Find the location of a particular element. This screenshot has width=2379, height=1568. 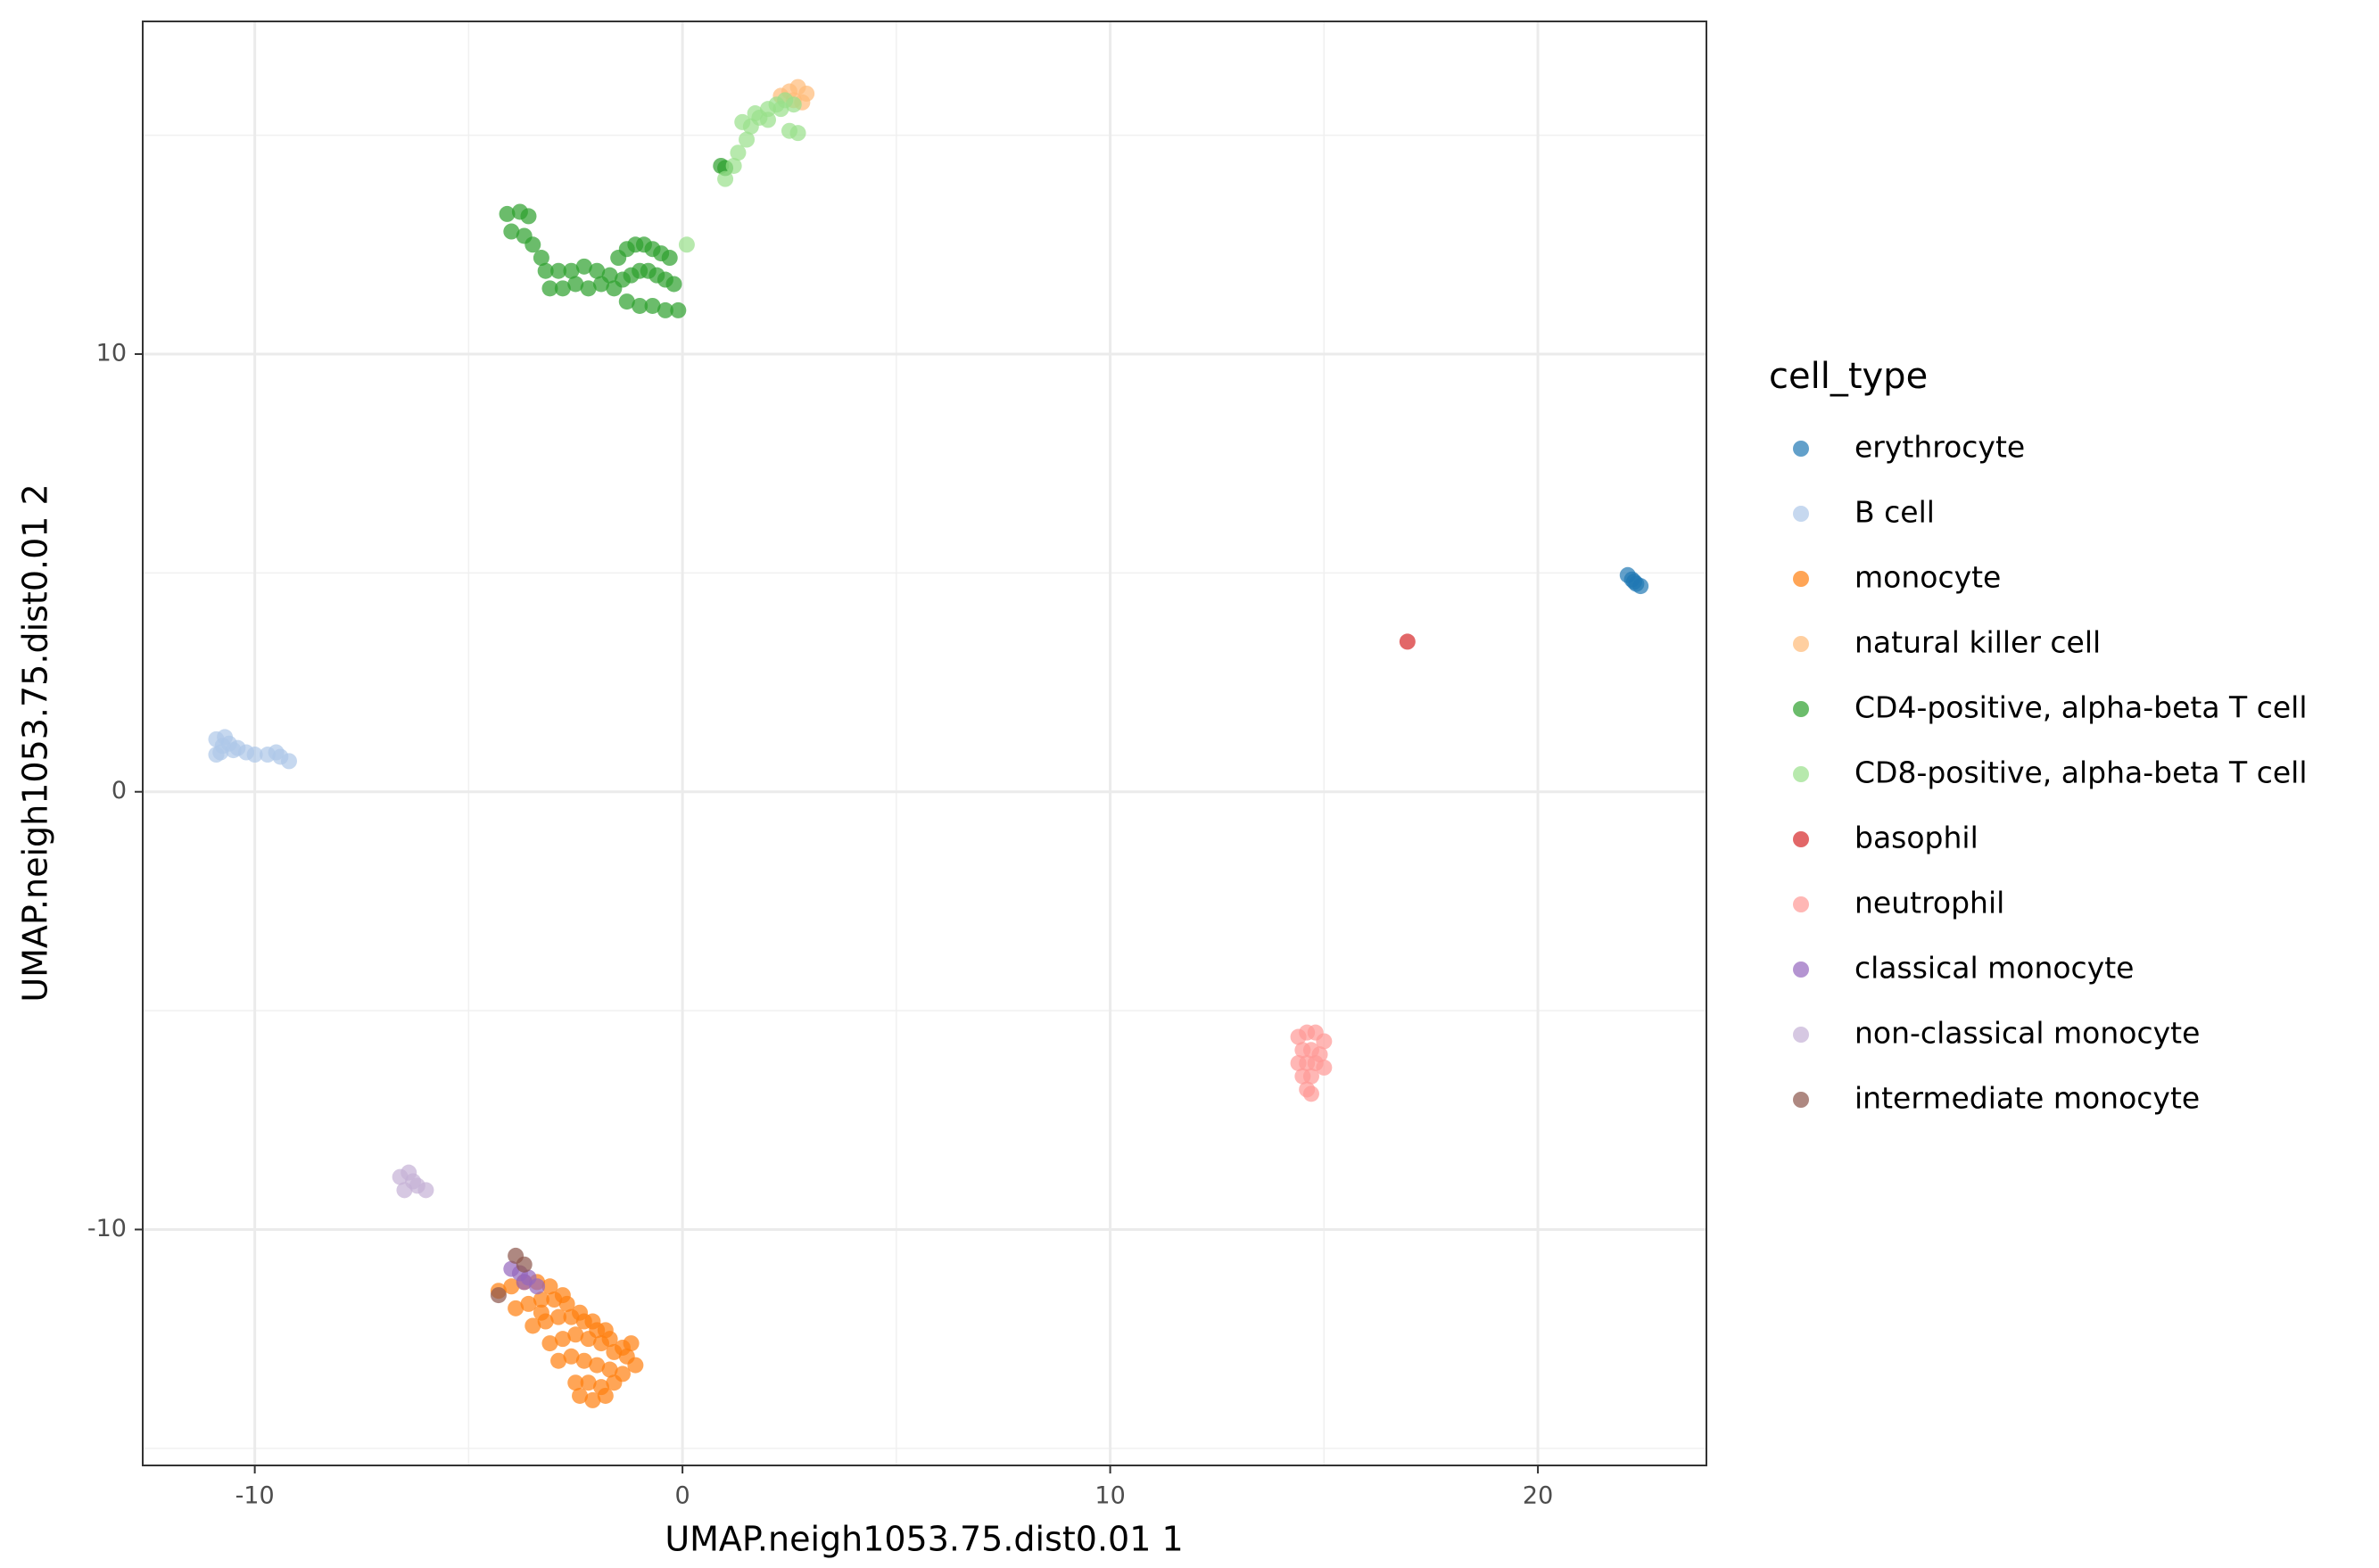

y-tick-label: 0 is located at coordinates (119, 791).